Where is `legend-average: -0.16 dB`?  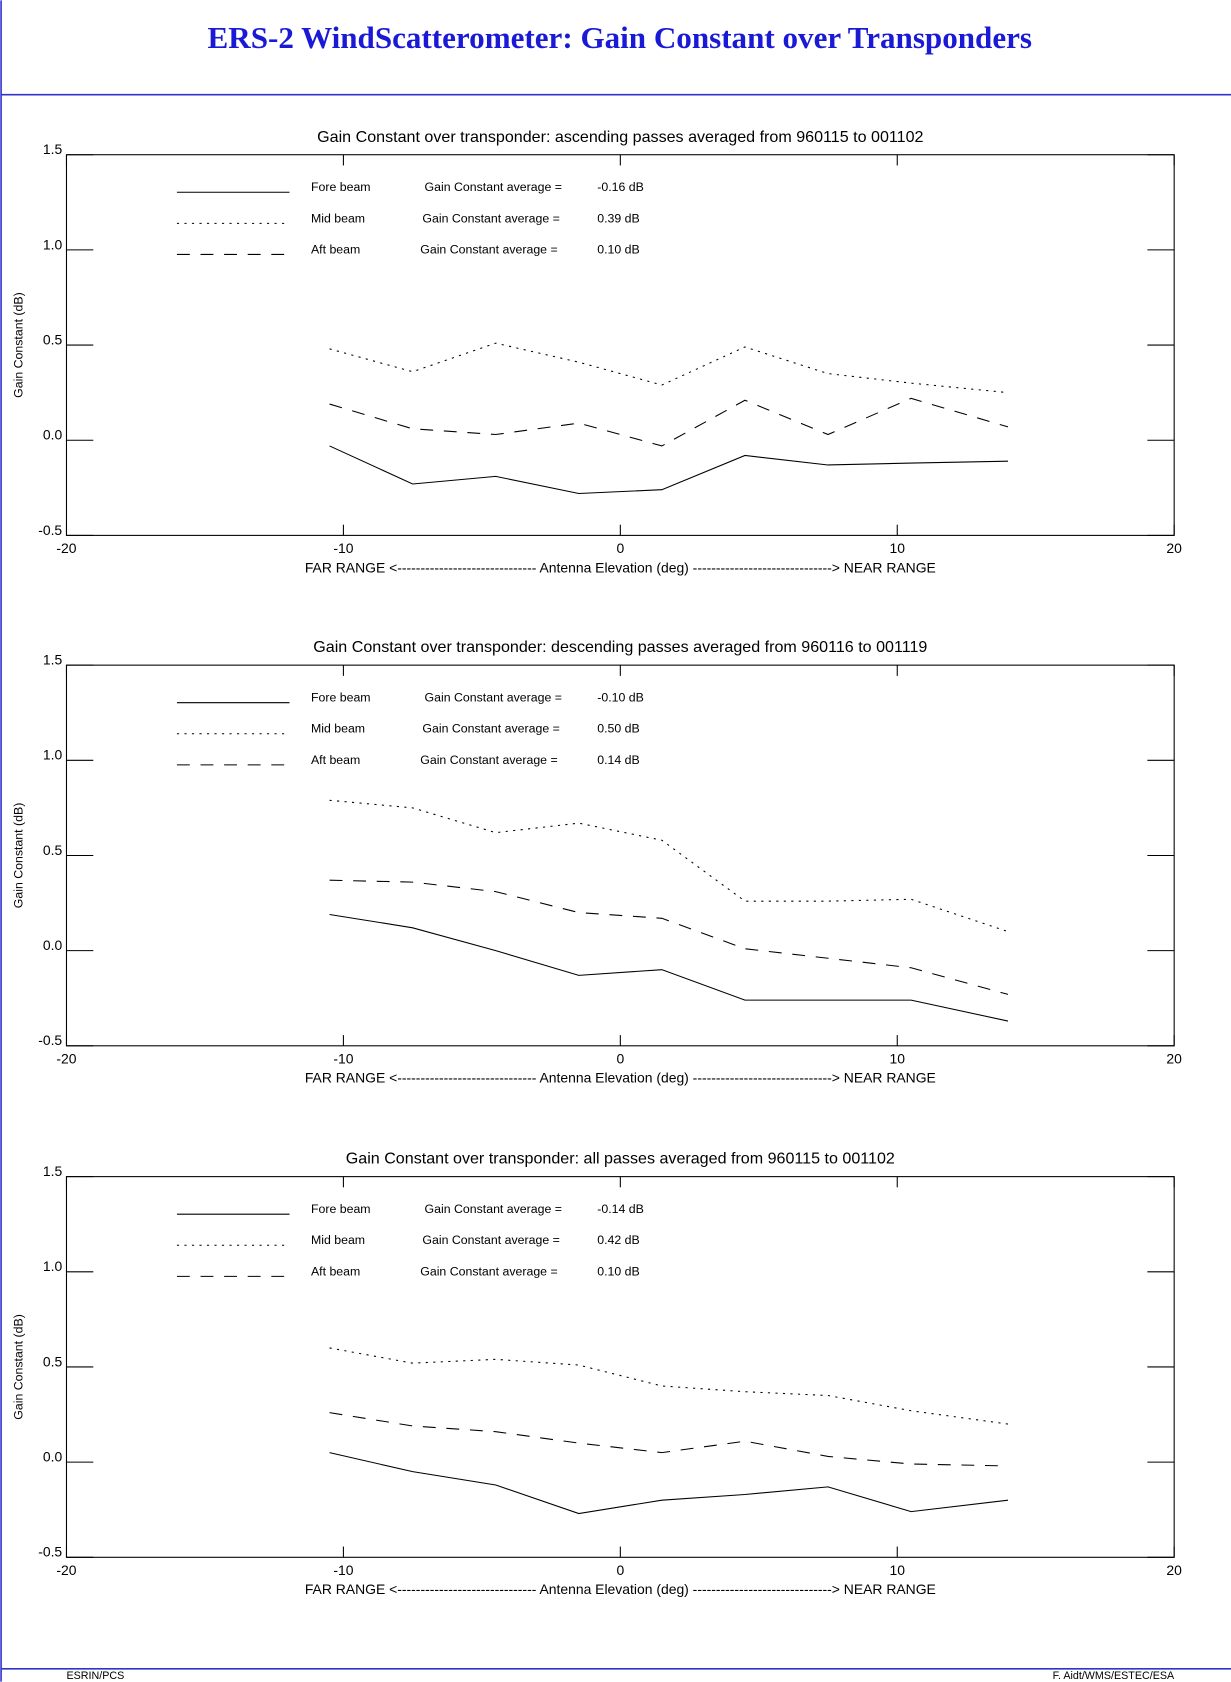 legend-average: -0.16 dB is located at coordinates (620, 187).